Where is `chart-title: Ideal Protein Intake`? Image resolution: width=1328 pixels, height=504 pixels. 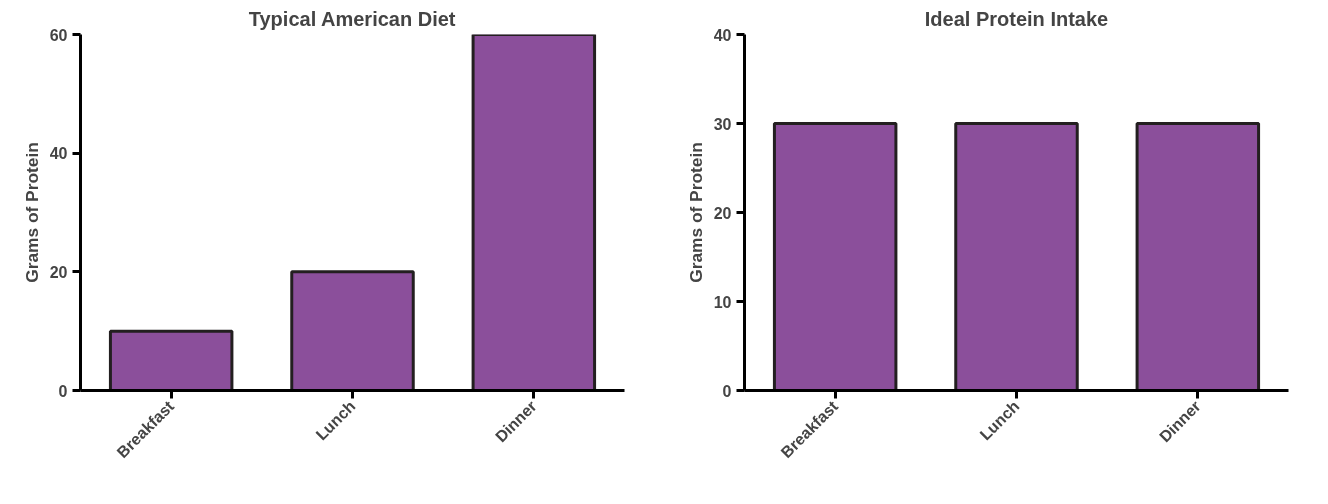
chart-title: Ideal Protein Intake is located at coordinates (1016, 18).